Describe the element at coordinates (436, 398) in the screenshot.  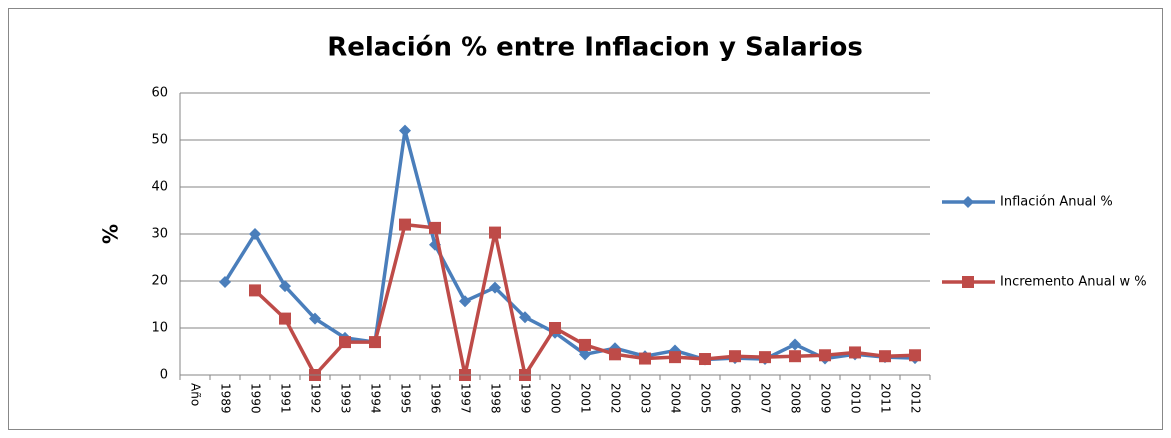
I see `x-tick-label: 1996` at that location.